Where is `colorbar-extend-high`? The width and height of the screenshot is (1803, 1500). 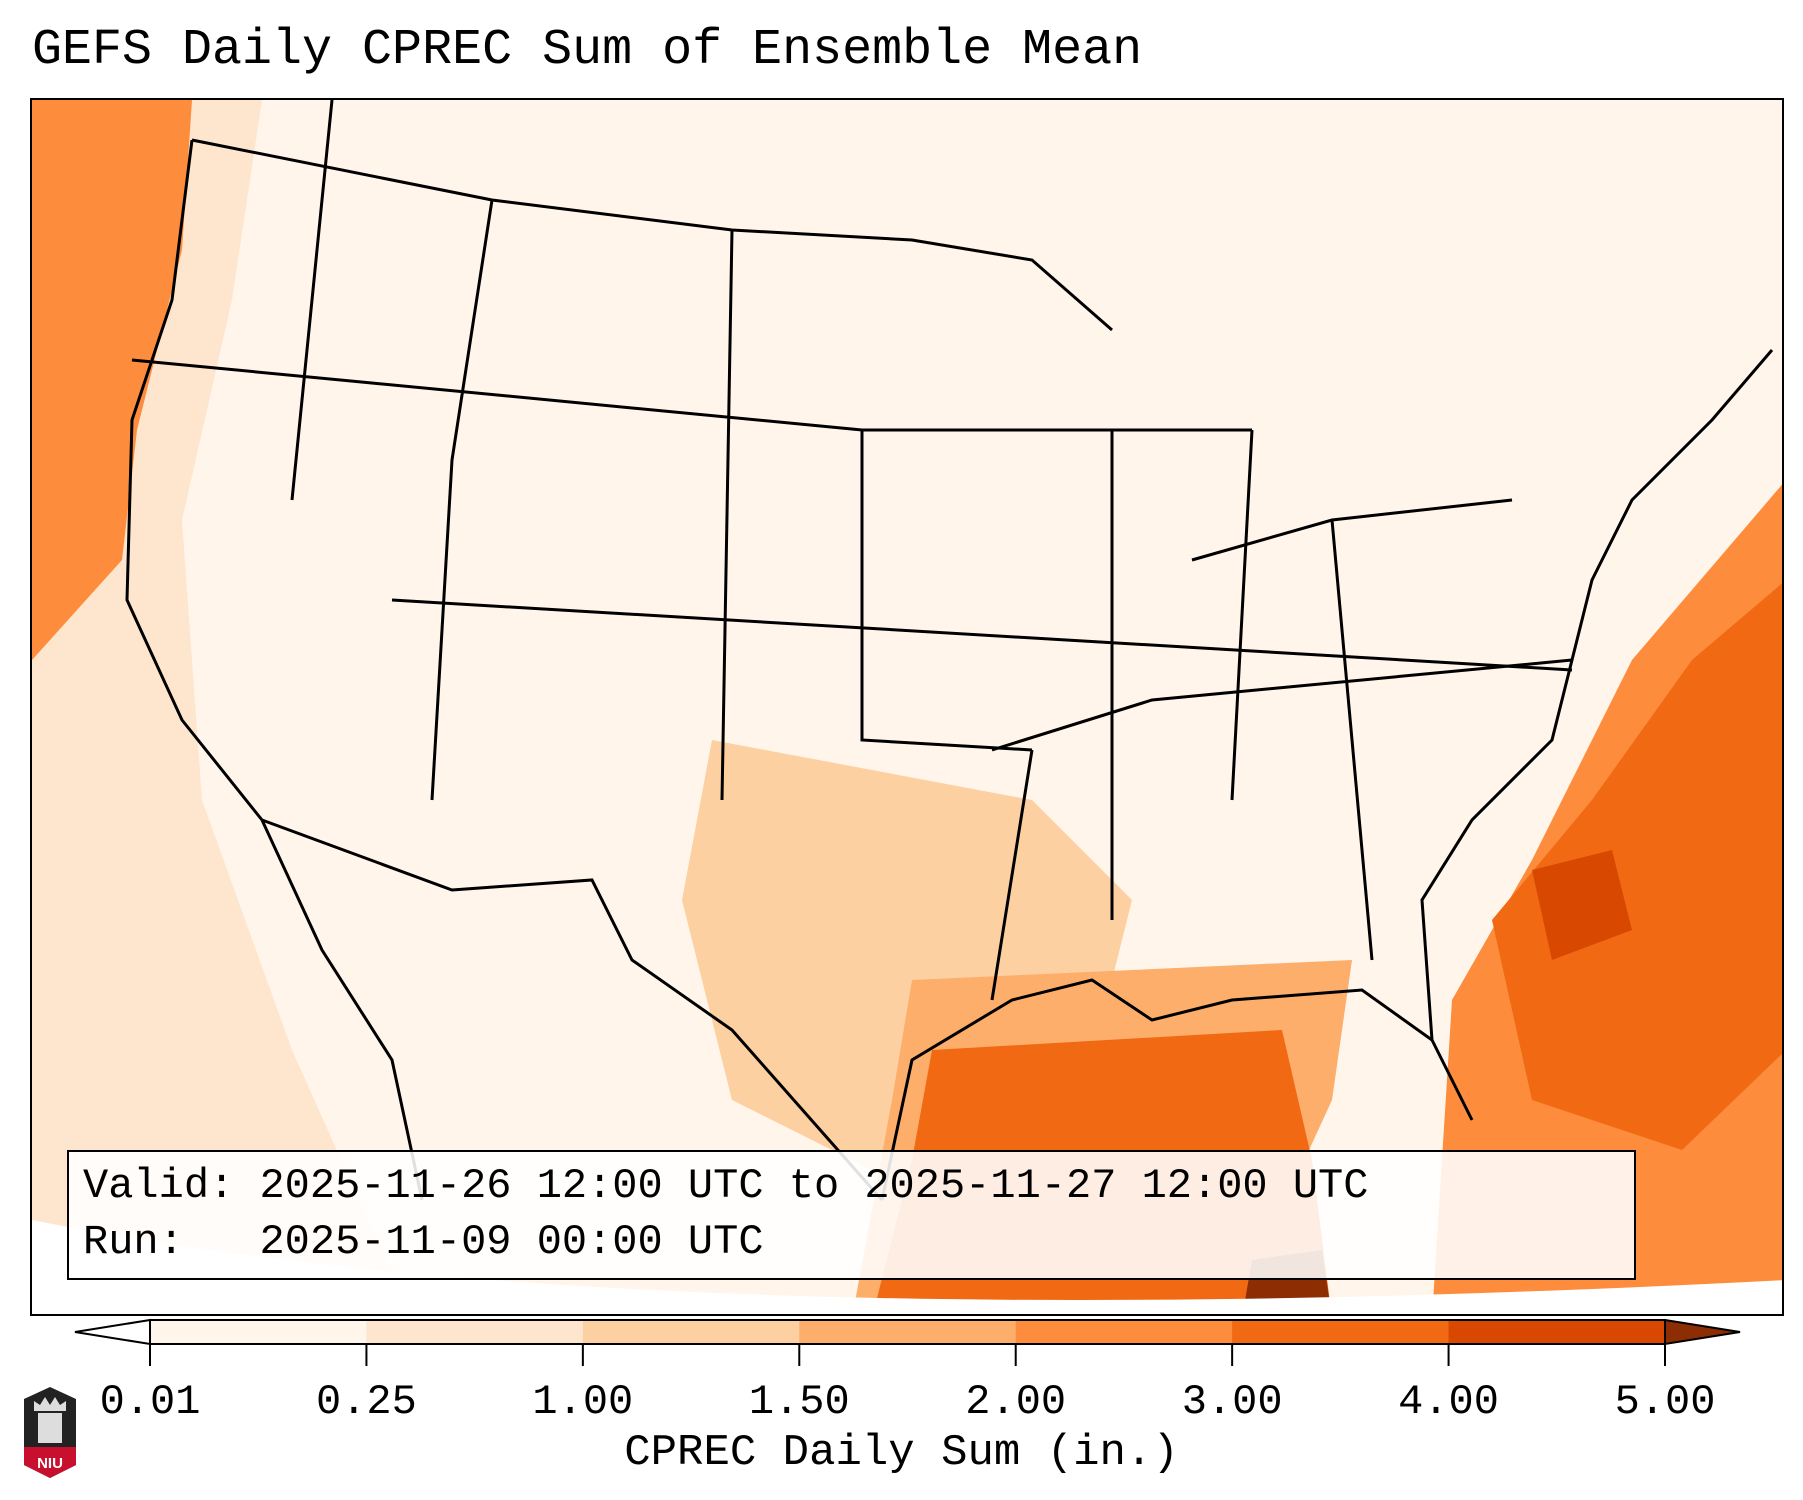 colorbar-extend-high is located at coordinates (1702, 1332).